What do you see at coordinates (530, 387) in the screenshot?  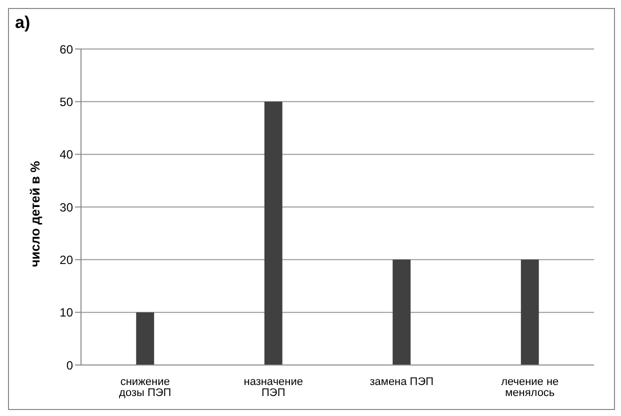 I see `x-tick-label: лечение не менялось` at bounding box center [530, 387].